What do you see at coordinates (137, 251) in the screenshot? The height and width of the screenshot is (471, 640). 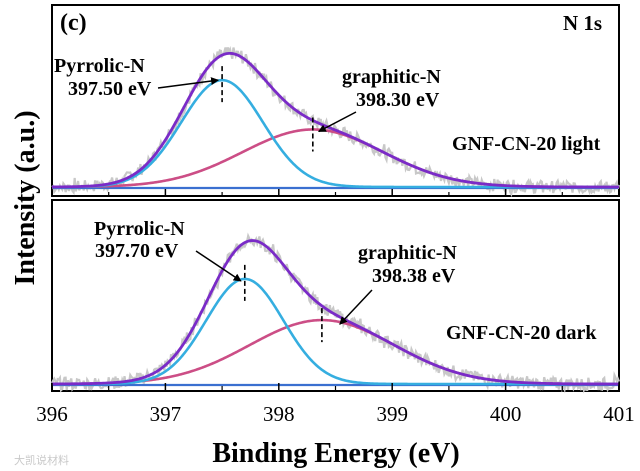 I see `bottom-pyrrolic-energy: 397.70 eV` at bounding box center [137, 251].